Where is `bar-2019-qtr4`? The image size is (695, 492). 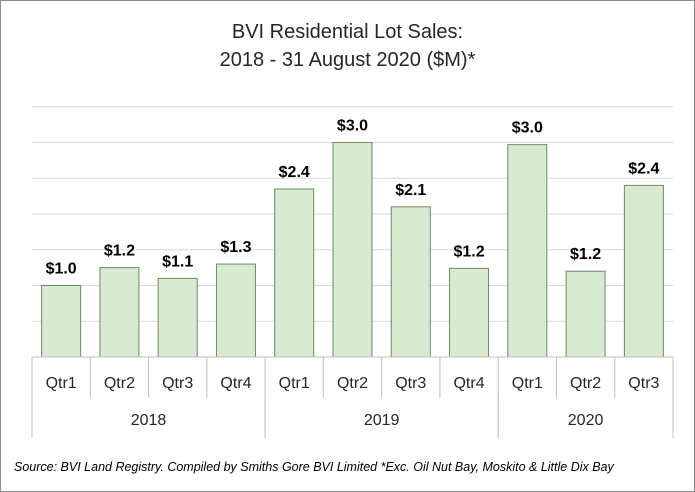 bar-2019-qtr4 is located at coordinates (469, 312).